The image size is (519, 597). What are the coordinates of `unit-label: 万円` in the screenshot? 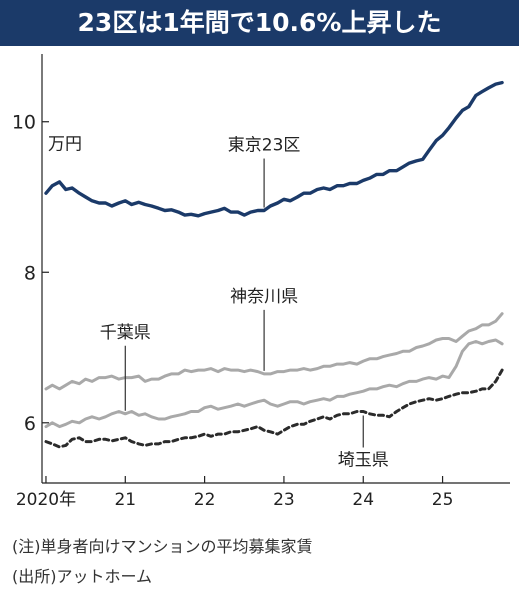 It's located at (65, 145).